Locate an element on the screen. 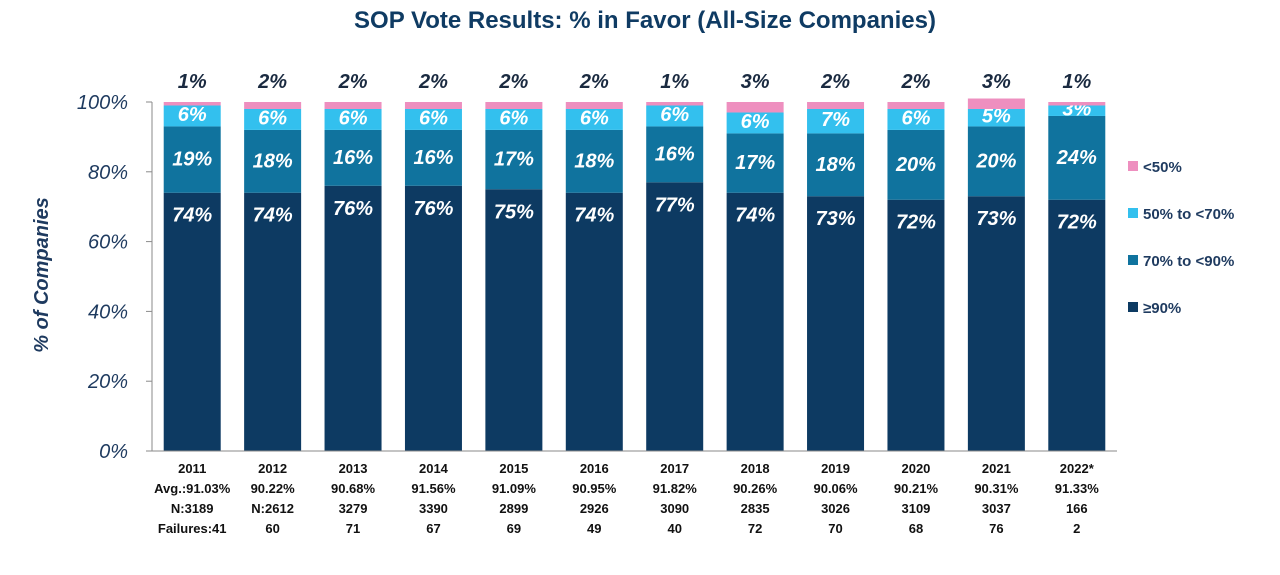 The width and height of the screenshot is (1280, 575). x-tick-label: 3037 is located at coordinates (996, 508).